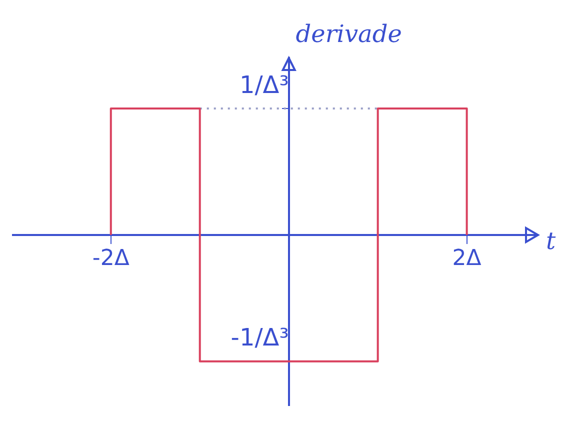 The height and width of the screenshot is (437, 578). I want to click on y-tick-label: 1/Δ³, so click(264, 84).